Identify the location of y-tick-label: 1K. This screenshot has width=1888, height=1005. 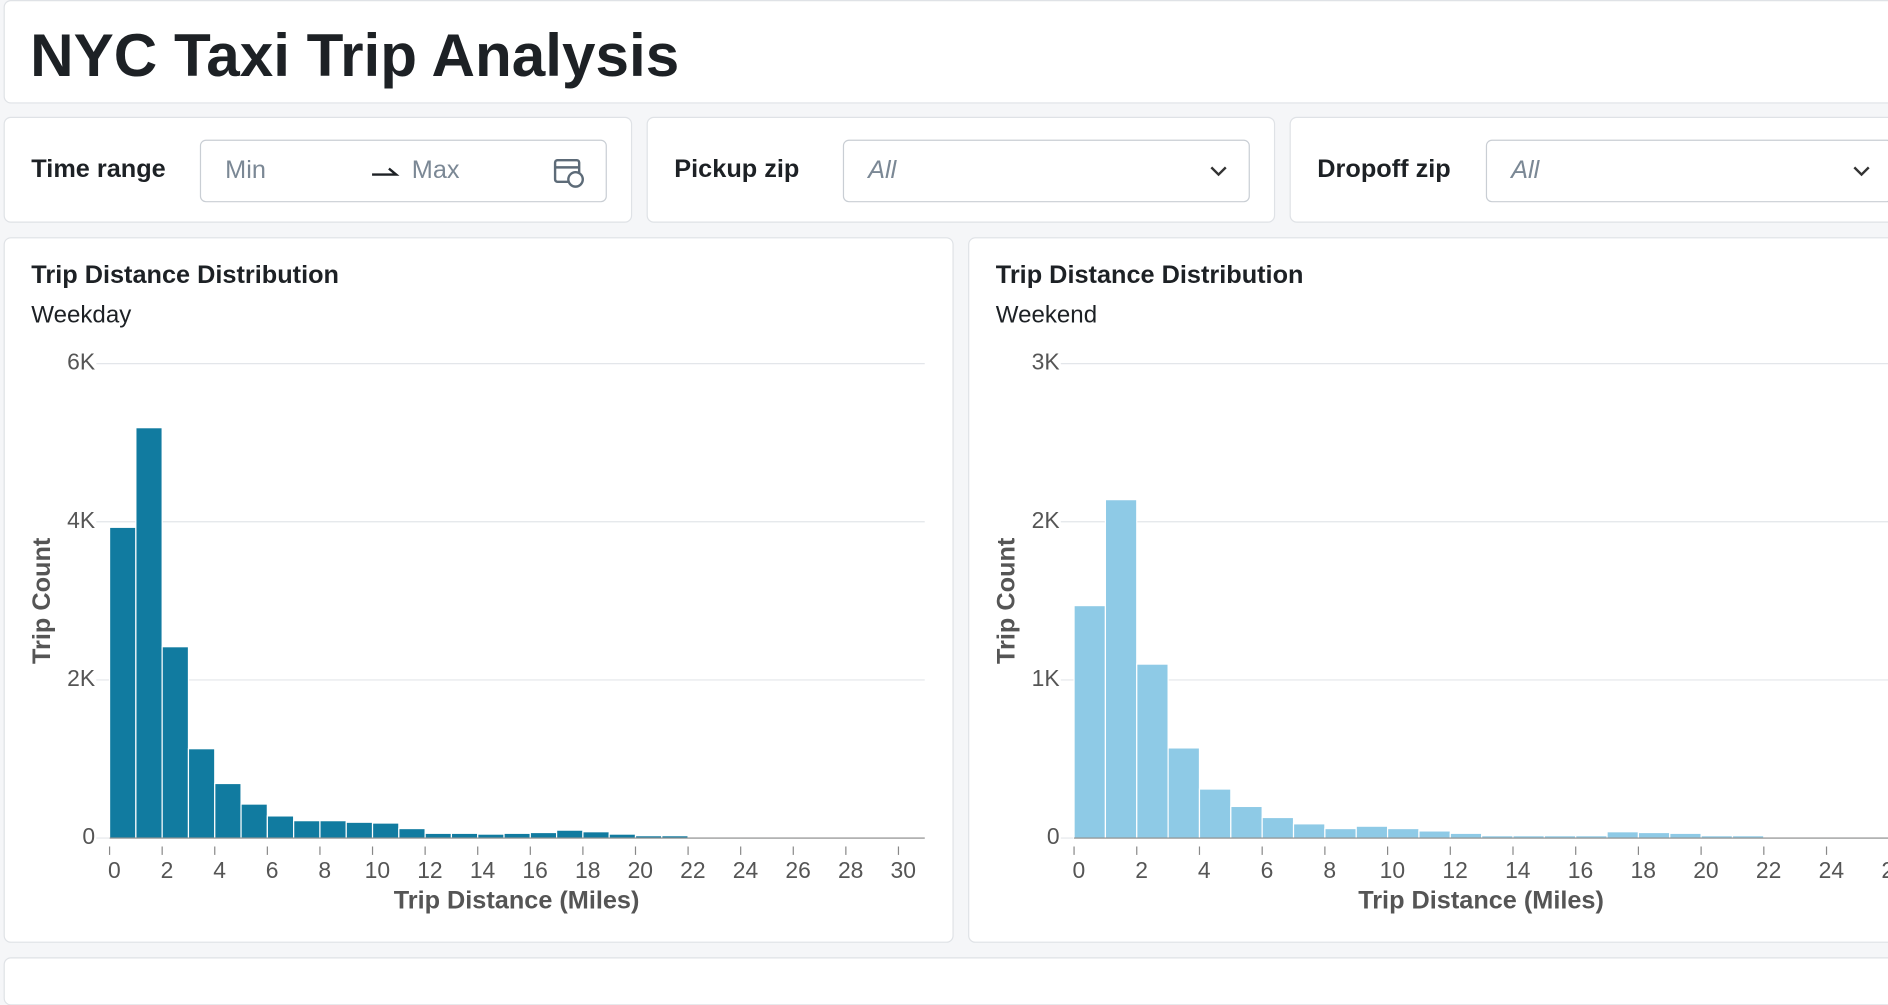
(1046, 678).